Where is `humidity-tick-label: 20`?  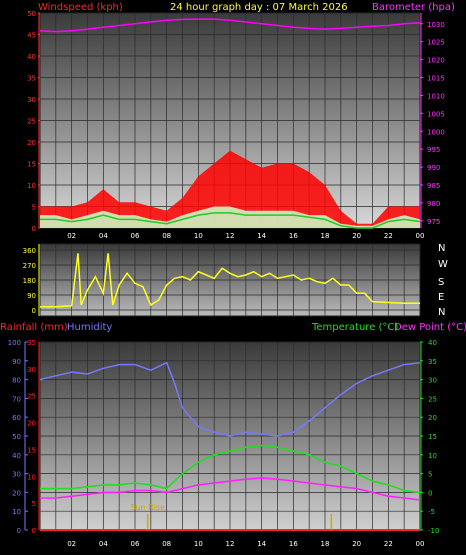 humidity-tick-label: 20 is located at coordinates (16, 493).